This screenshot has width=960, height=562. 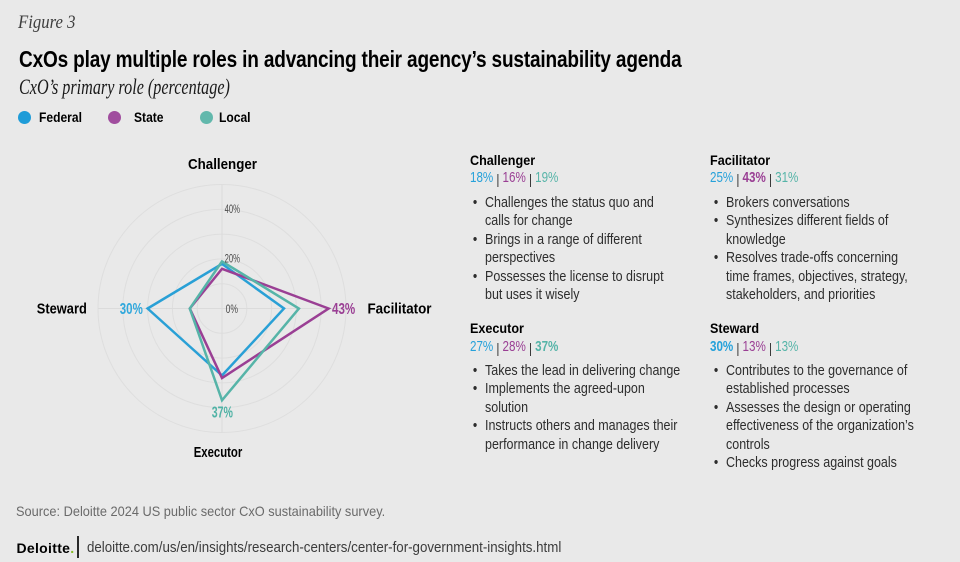 What do you see at coordinates (400, 309) in the screenshot?
I see `svg-text: Facilitator` at bounding box center [400, 309].